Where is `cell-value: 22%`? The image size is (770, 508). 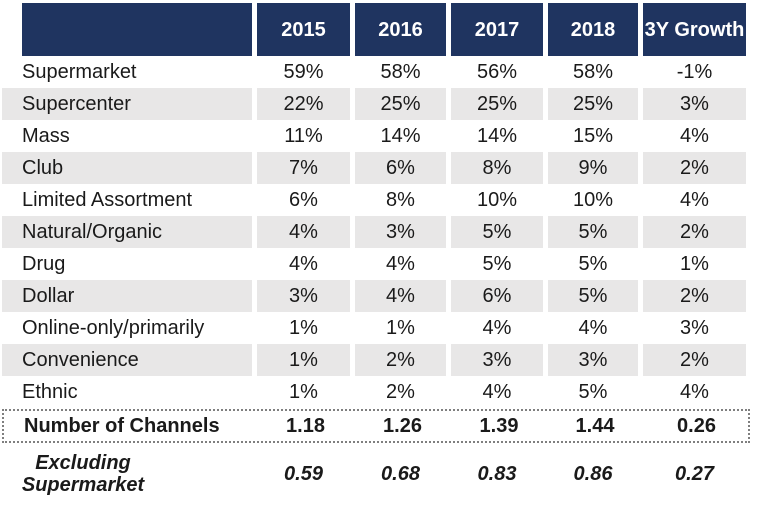 cell-value: 22% is located at coordinates (301, 104).